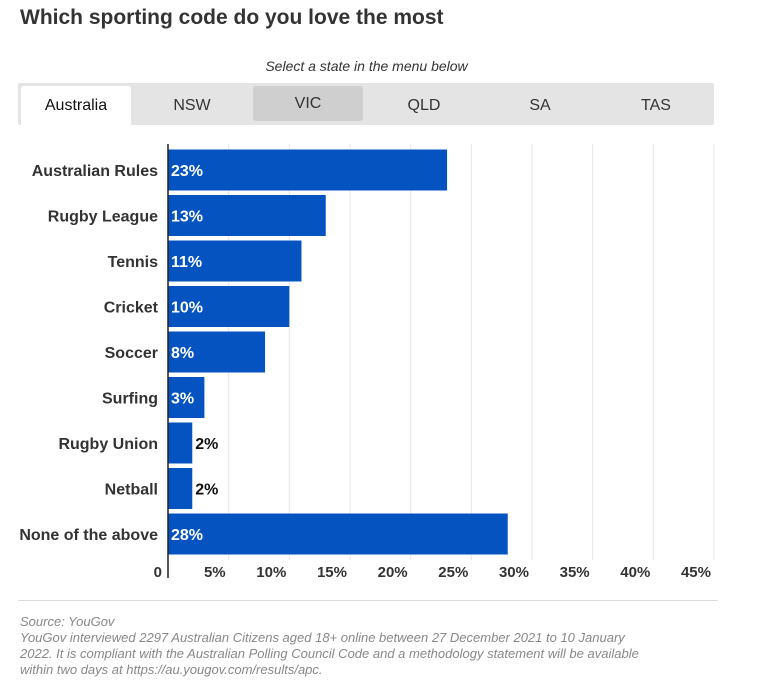 Image resolution: width=757 pixels, height=697 pixels. I want to click on category-label-7: Netball, so click(131, 490).